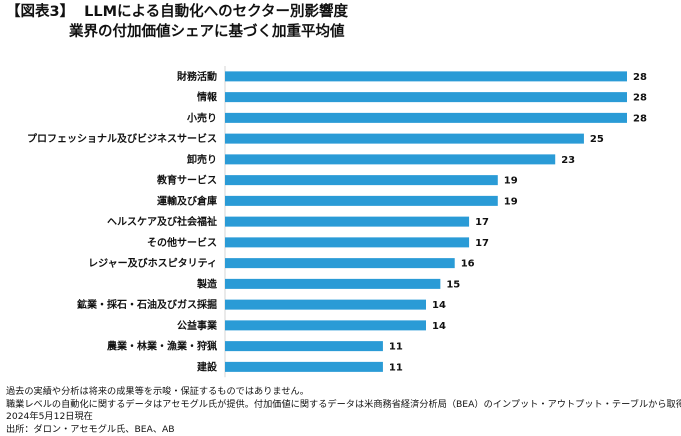 Image resolution: width=681 pixels, height=436 pixels. Describe the element at coordinates (196, 76) in the screenshot. I see `category-label: 財務活動` at that location.